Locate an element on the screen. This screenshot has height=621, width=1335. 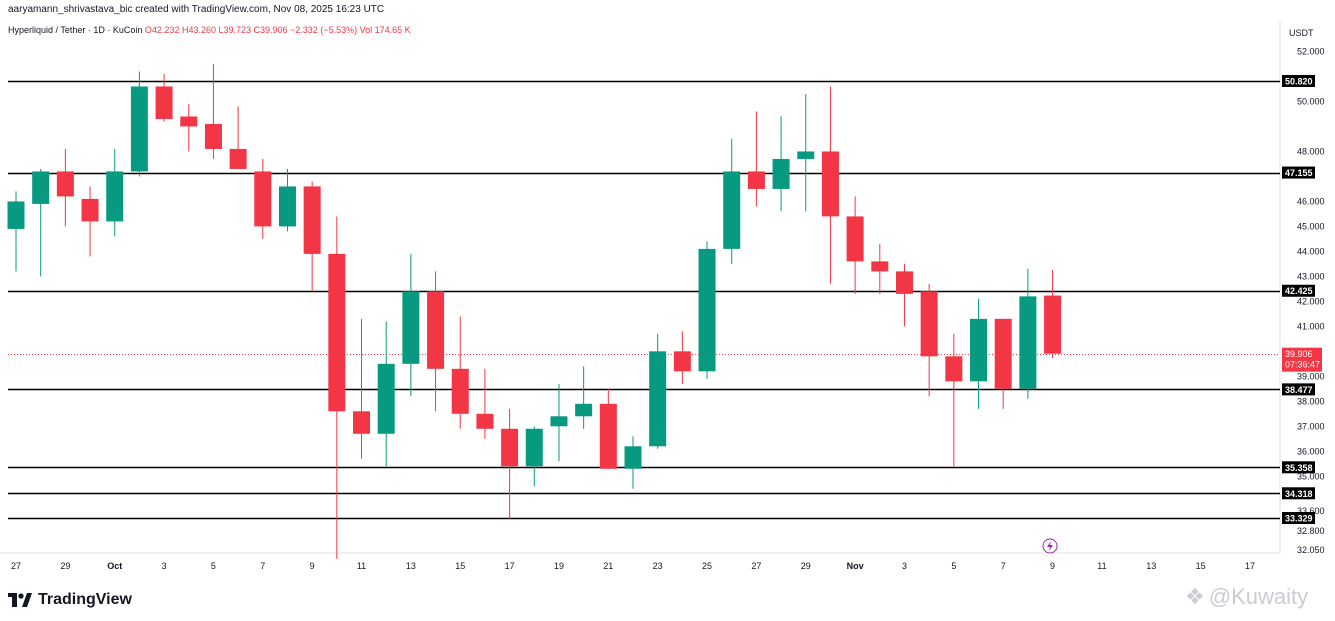
level-price-label: 38.477 is located at coordinates (1299, 390).